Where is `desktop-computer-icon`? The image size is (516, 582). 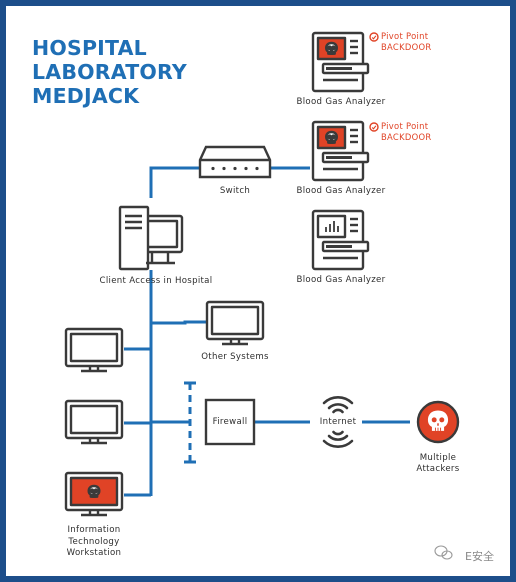
desktop-computer-icon is located at coordinates (151, 238).